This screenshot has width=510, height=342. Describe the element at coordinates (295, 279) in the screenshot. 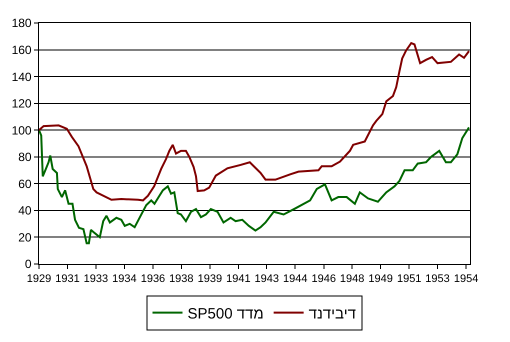

I see `x-tick-label: 1944` at that location.